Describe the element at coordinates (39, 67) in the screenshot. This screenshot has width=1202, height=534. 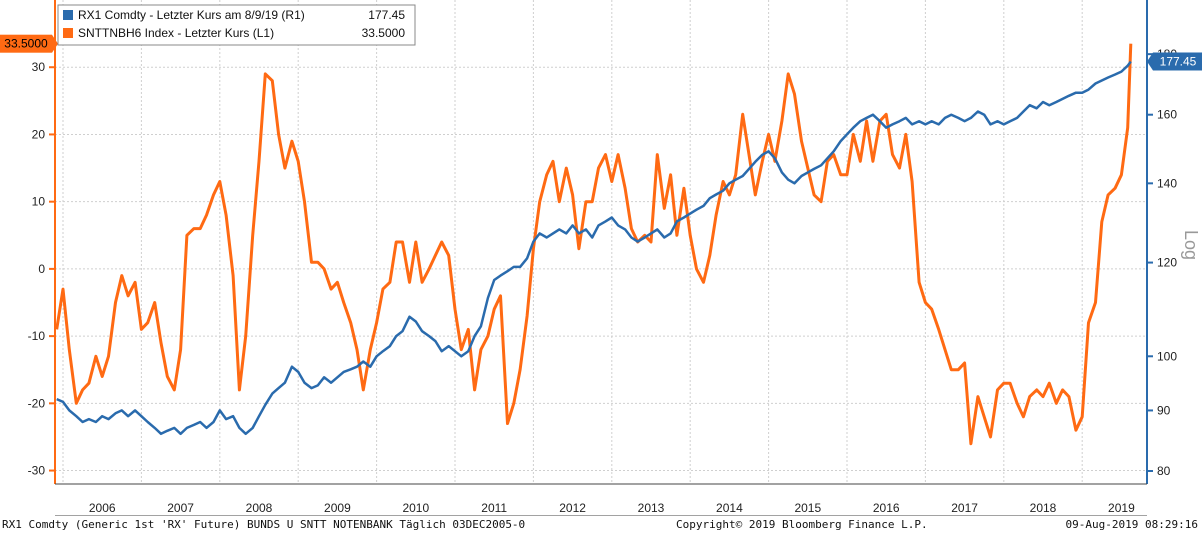
I see `left-tick-label: 30` at that location.